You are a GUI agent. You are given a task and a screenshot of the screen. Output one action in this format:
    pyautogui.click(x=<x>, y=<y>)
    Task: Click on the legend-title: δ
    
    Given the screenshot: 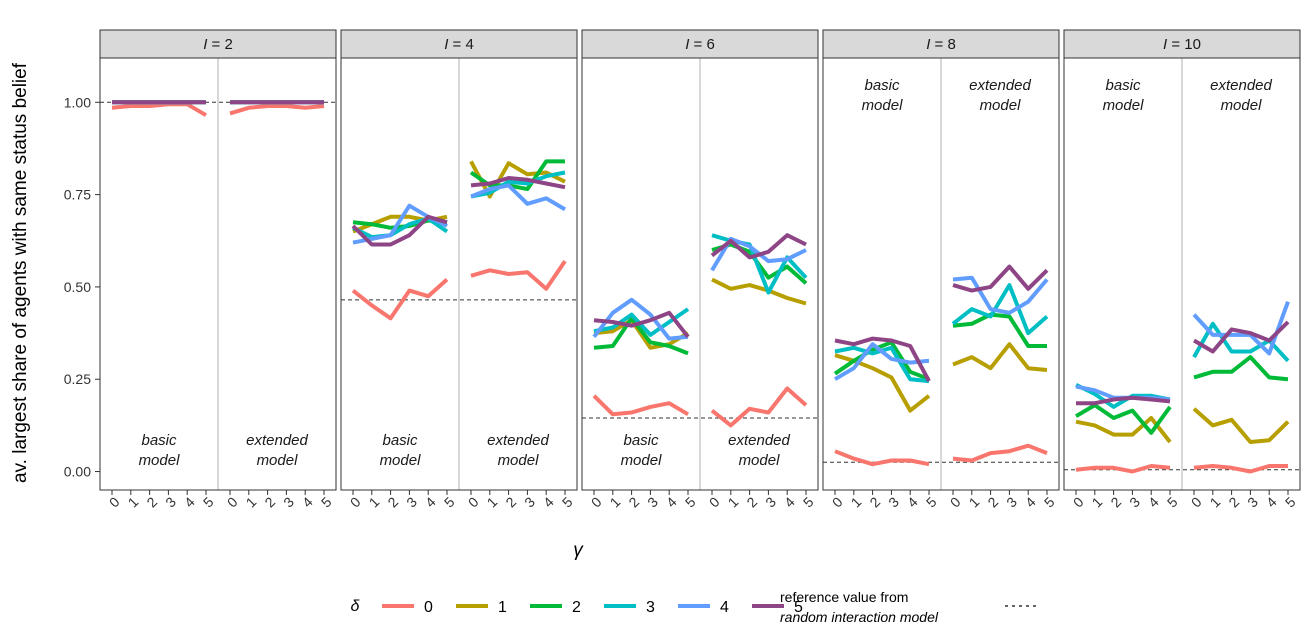 What is the action you would take?
    pyautogui.click(x=356, y=606)
    